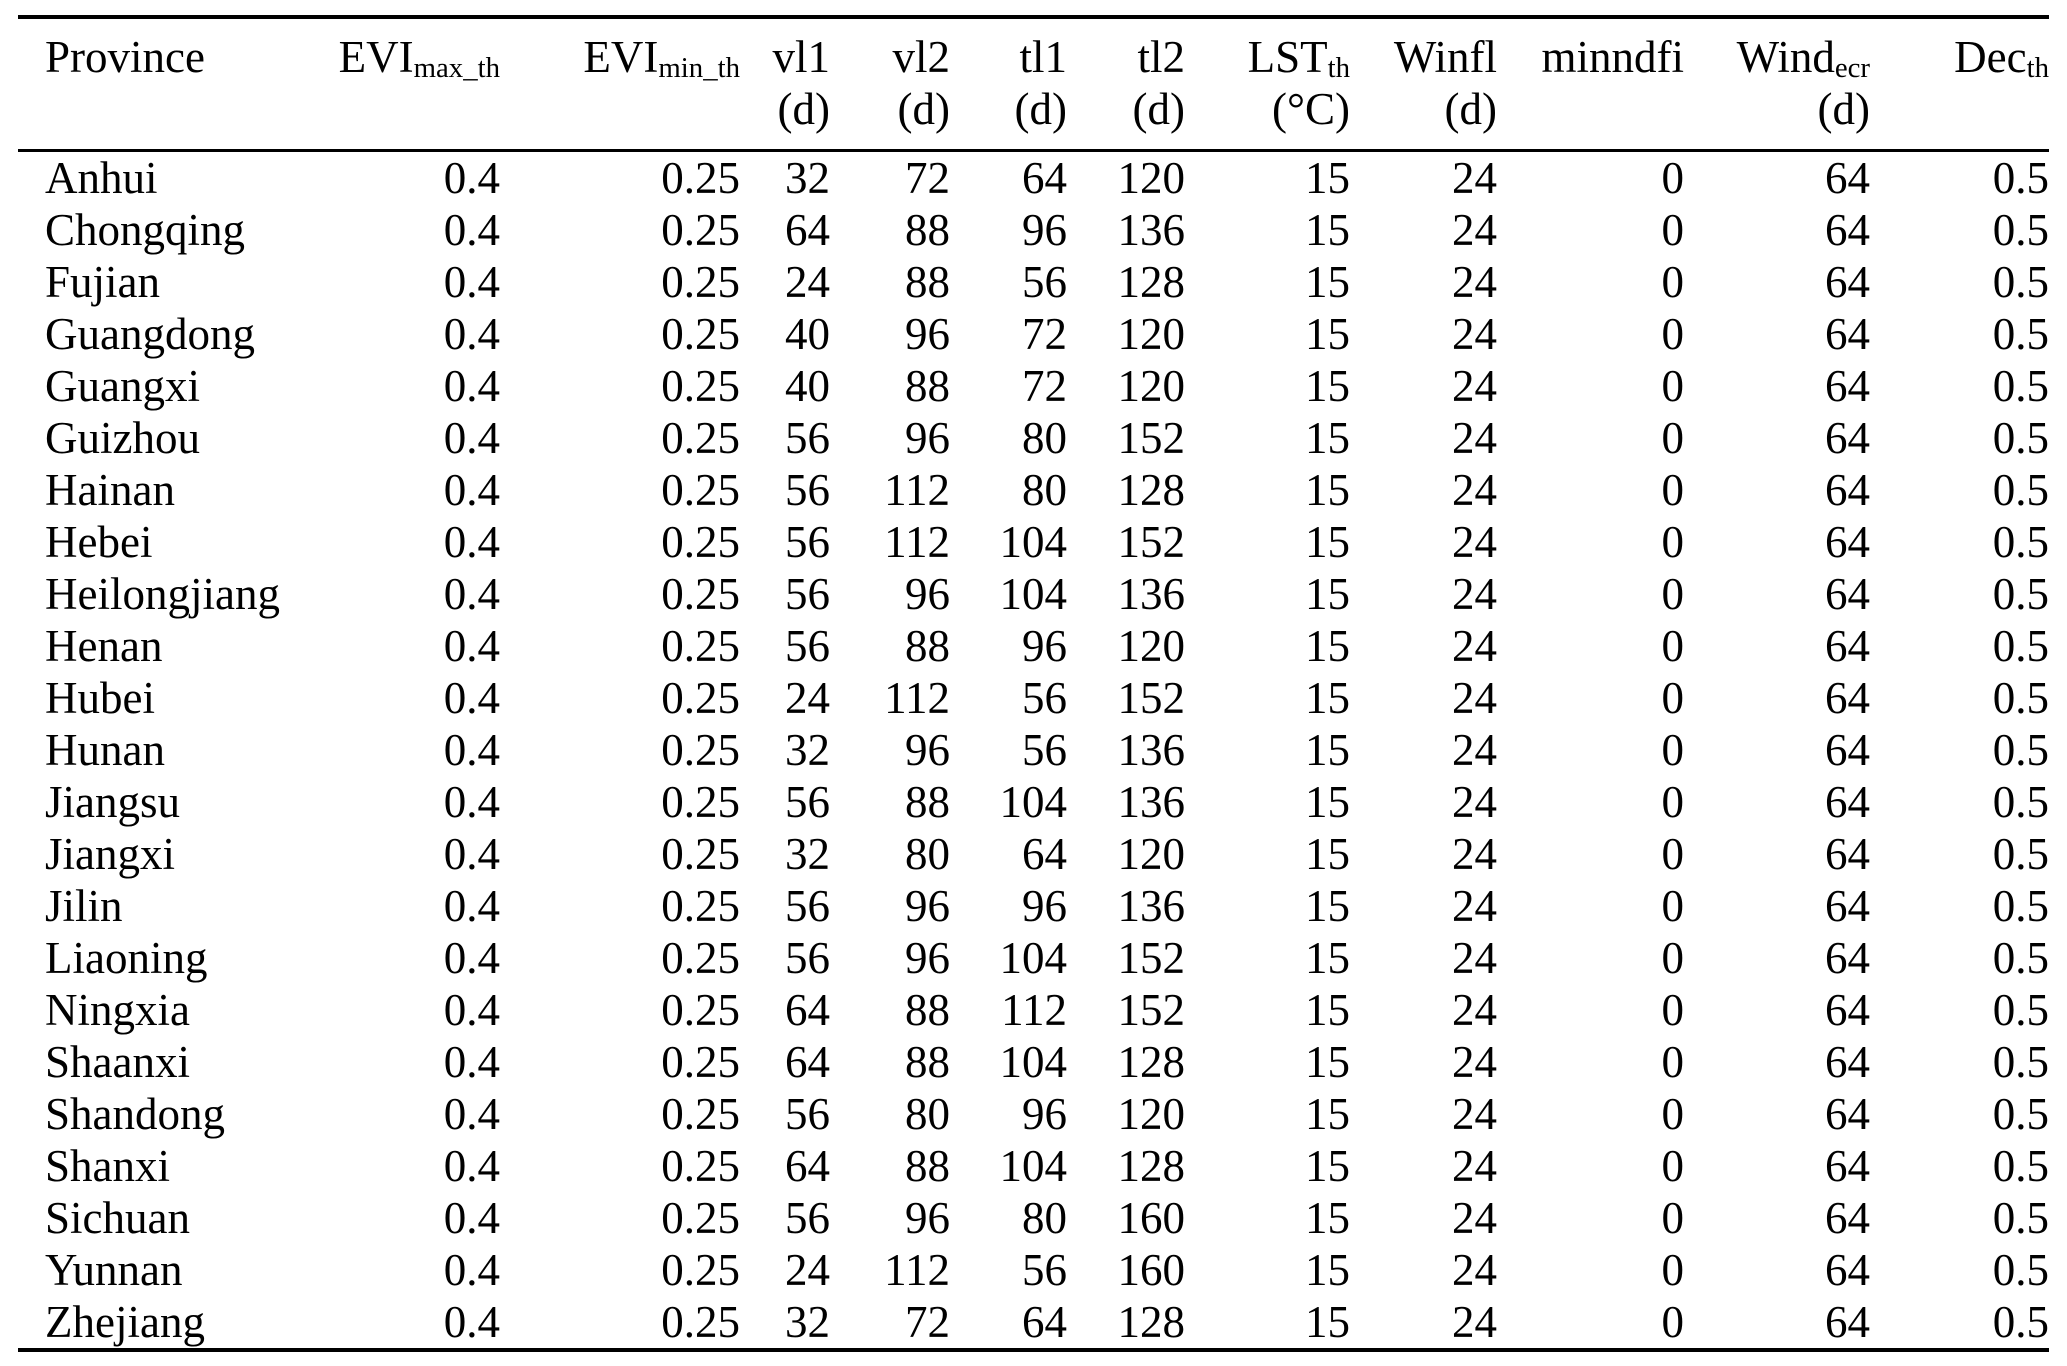  What do you see at coordinates (1267, 84) in the screenshot?
I see `column-header-lst-th: LSTth (°C)` at bounding box center [1267, 84].